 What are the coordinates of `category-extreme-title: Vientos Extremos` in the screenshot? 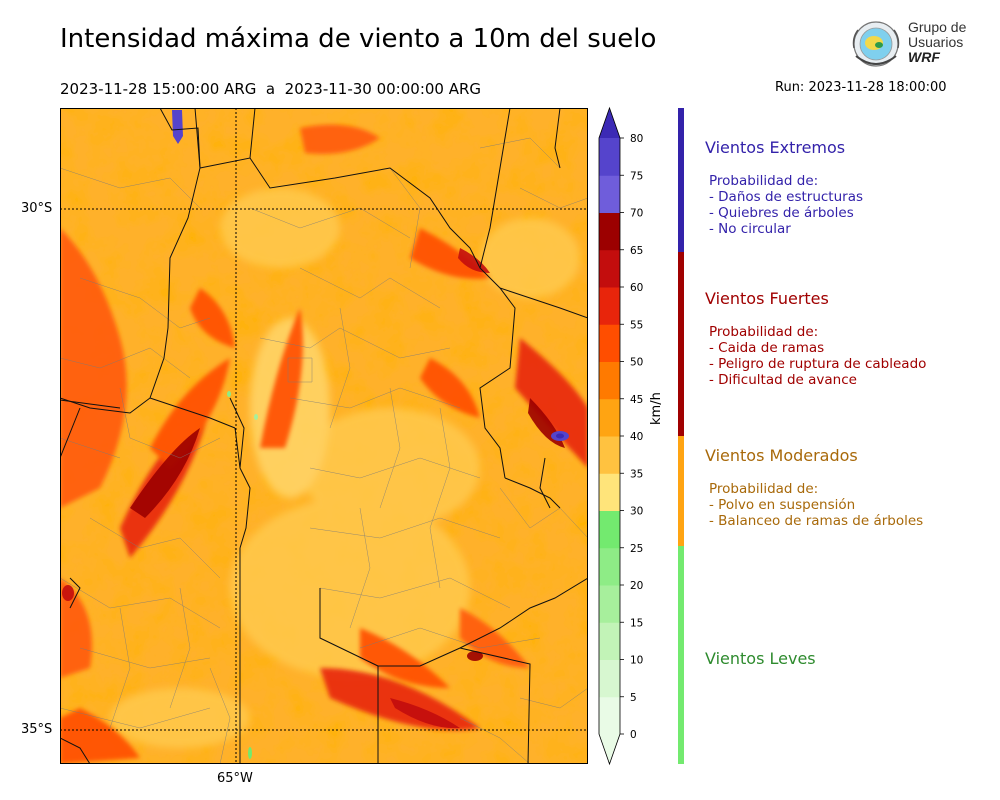 It's located at (775, 147).